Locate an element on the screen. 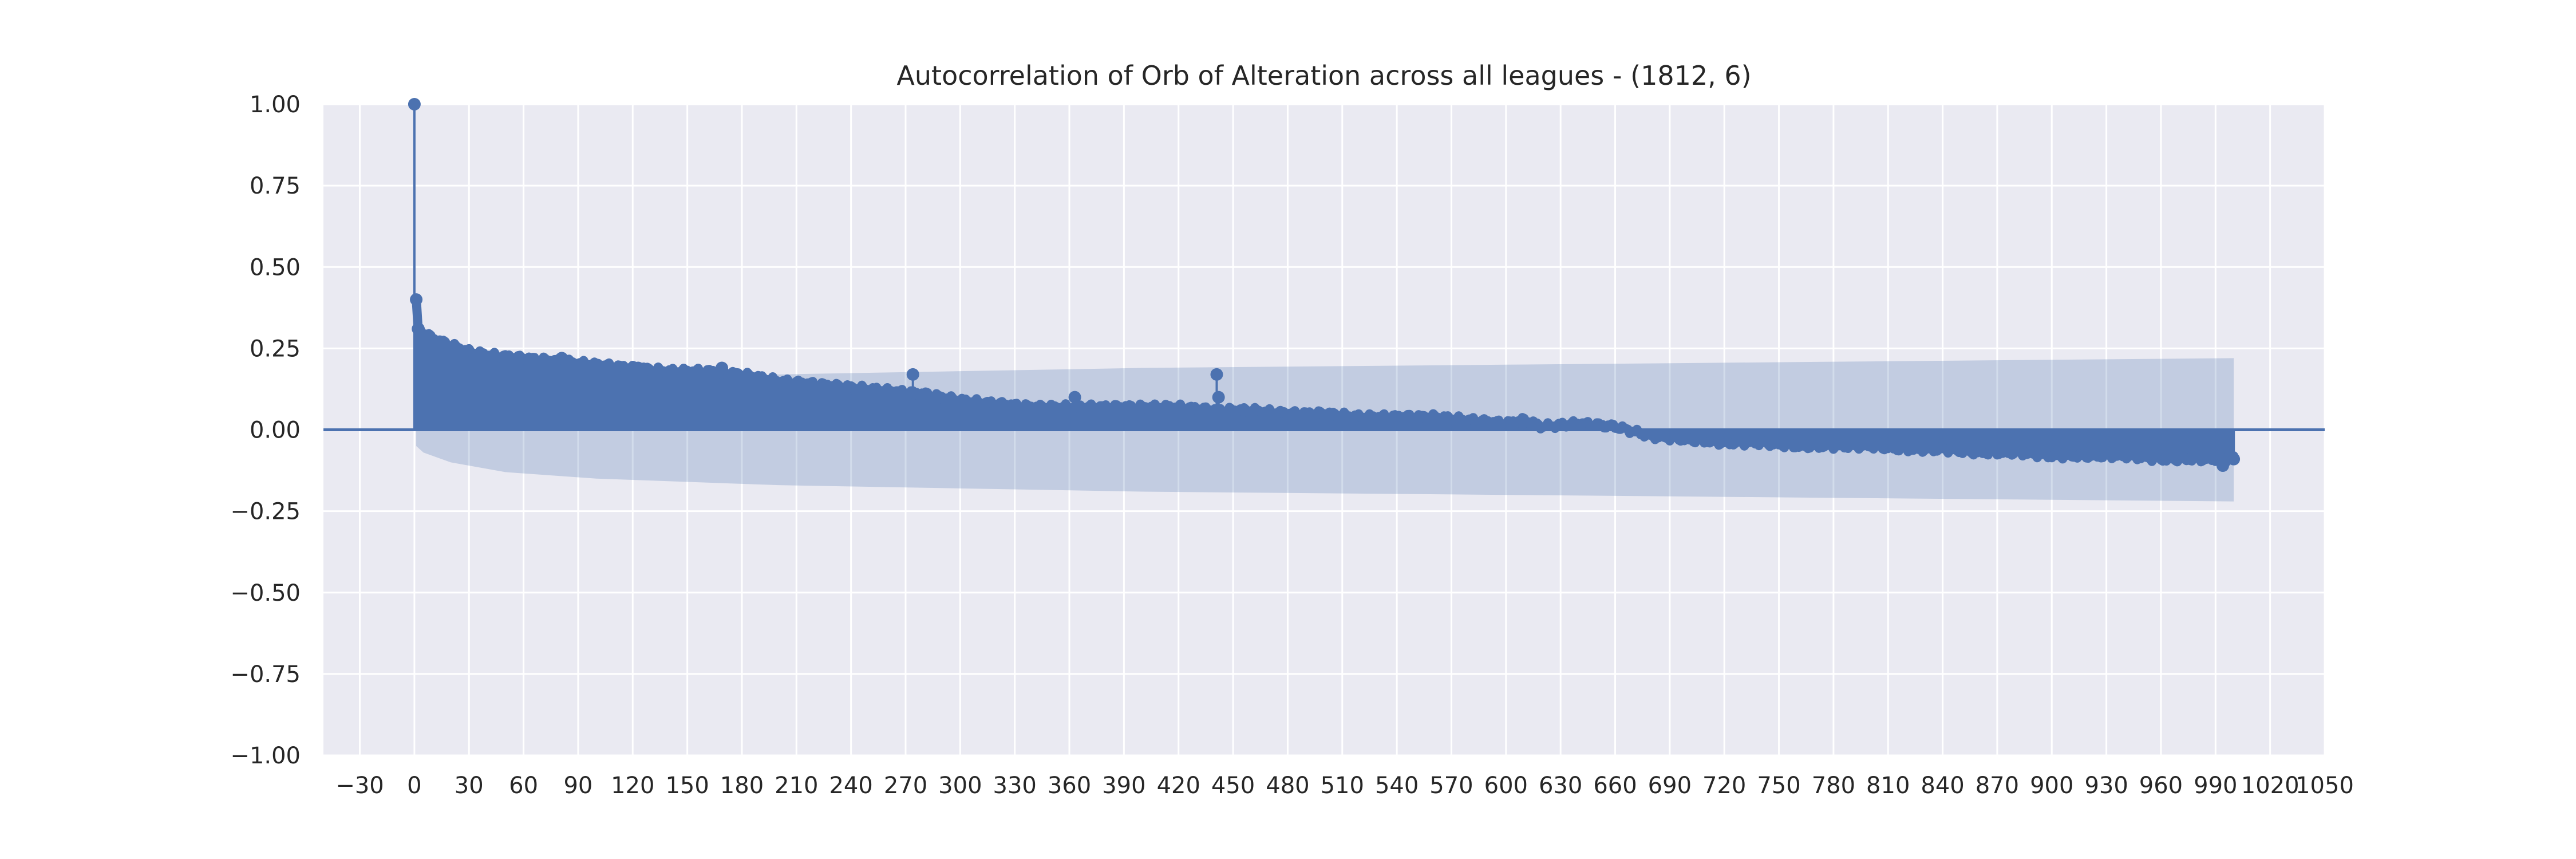 This screenshot has height=859, width=2576. x-tick-label: 300 is located at coordinates (960, 786).